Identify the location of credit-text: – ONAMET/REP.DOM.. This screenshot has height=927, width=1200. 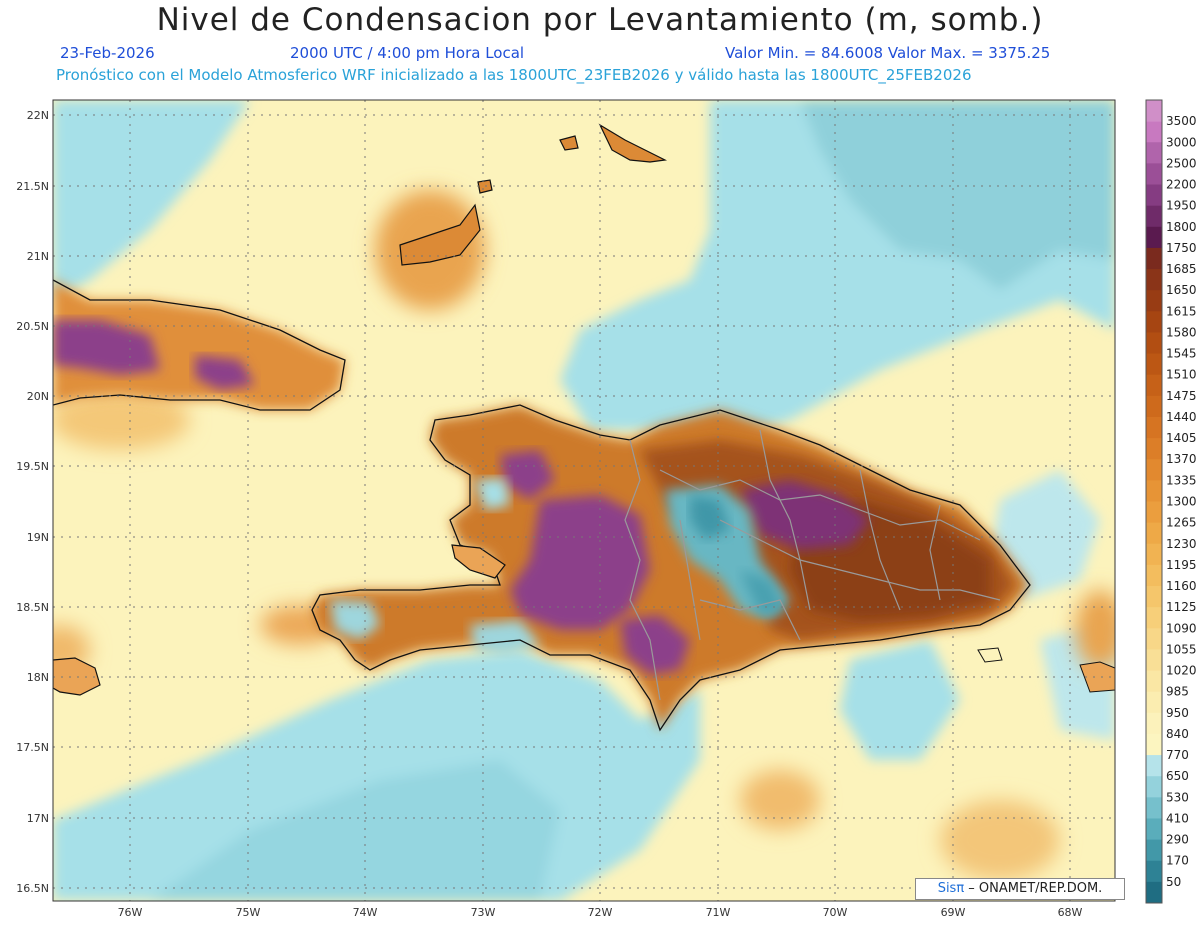
(1033, 888).